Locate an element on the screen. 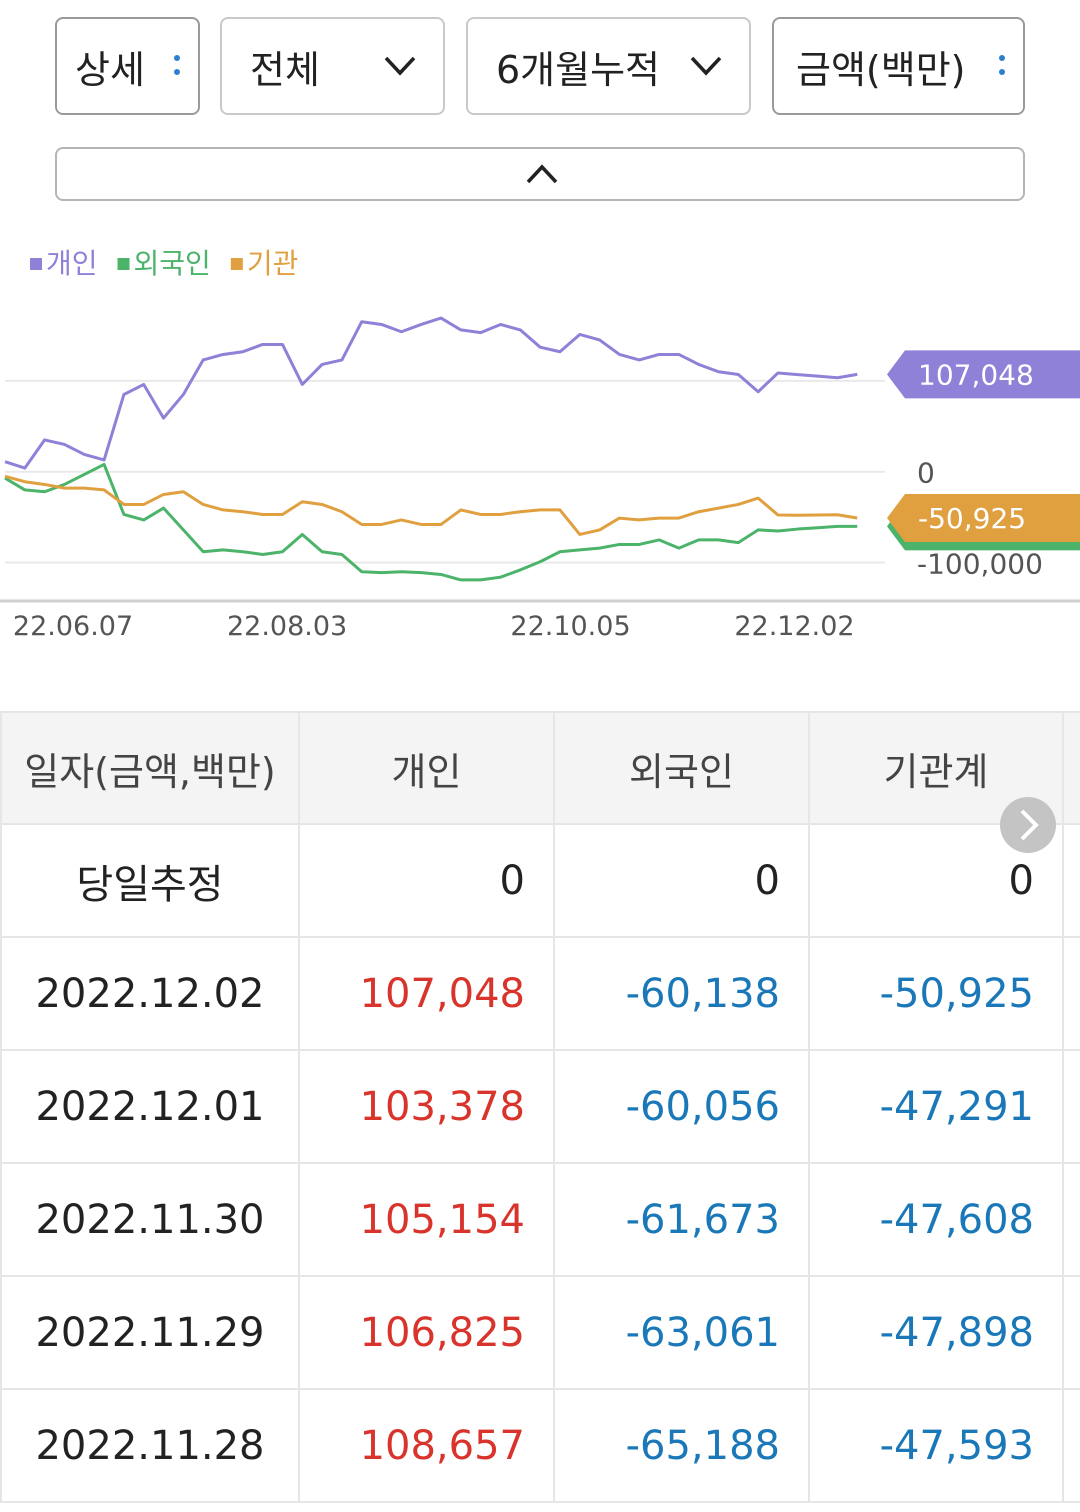 The image size is (1080, 1512). table-row: 2022.12.01 103,378 -60,056 -47,291 is located at coordinates (540, 1106).